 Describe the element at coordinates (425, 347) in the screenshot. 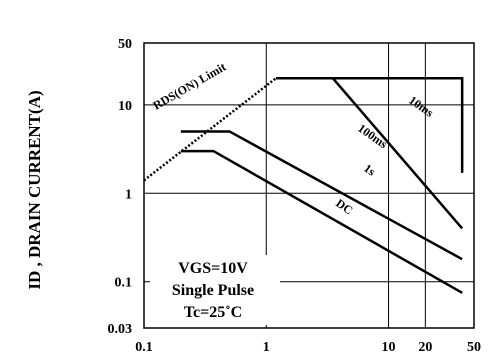

I see `x-tick-label: 20` at that location.